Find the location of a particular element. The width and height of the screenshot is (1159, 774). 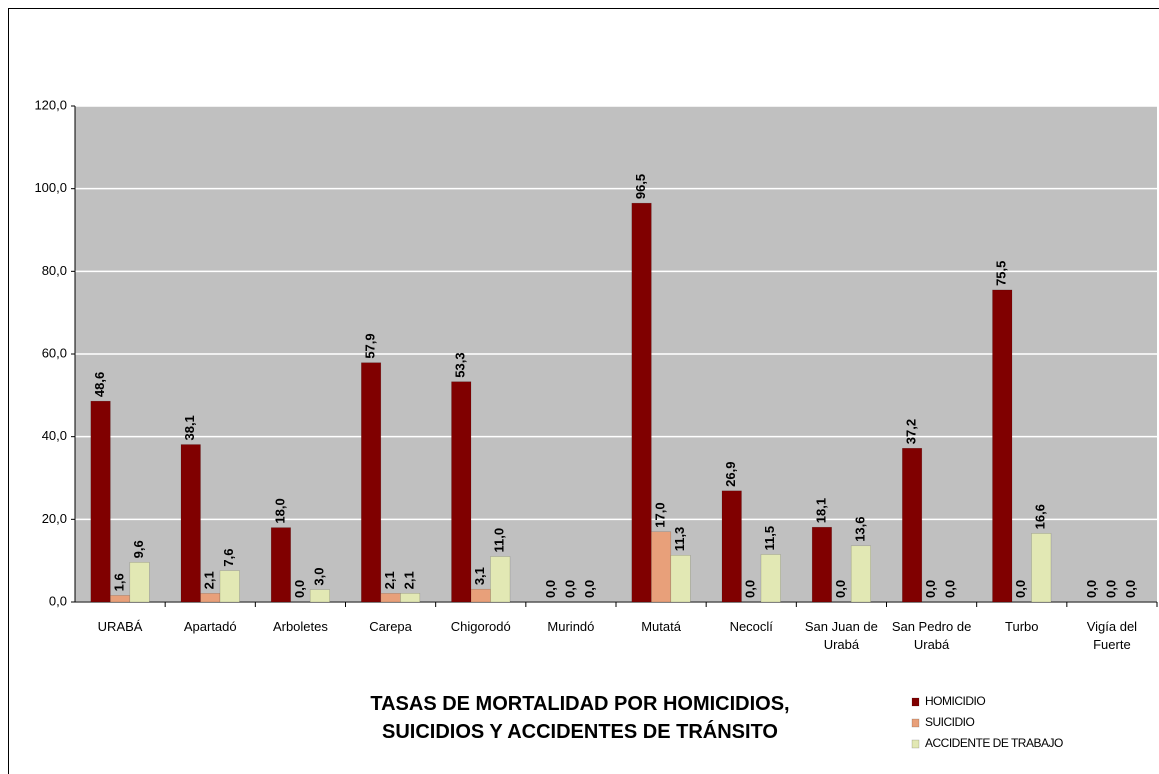

value-label: 26,9 is located at coordinates (730, 474).